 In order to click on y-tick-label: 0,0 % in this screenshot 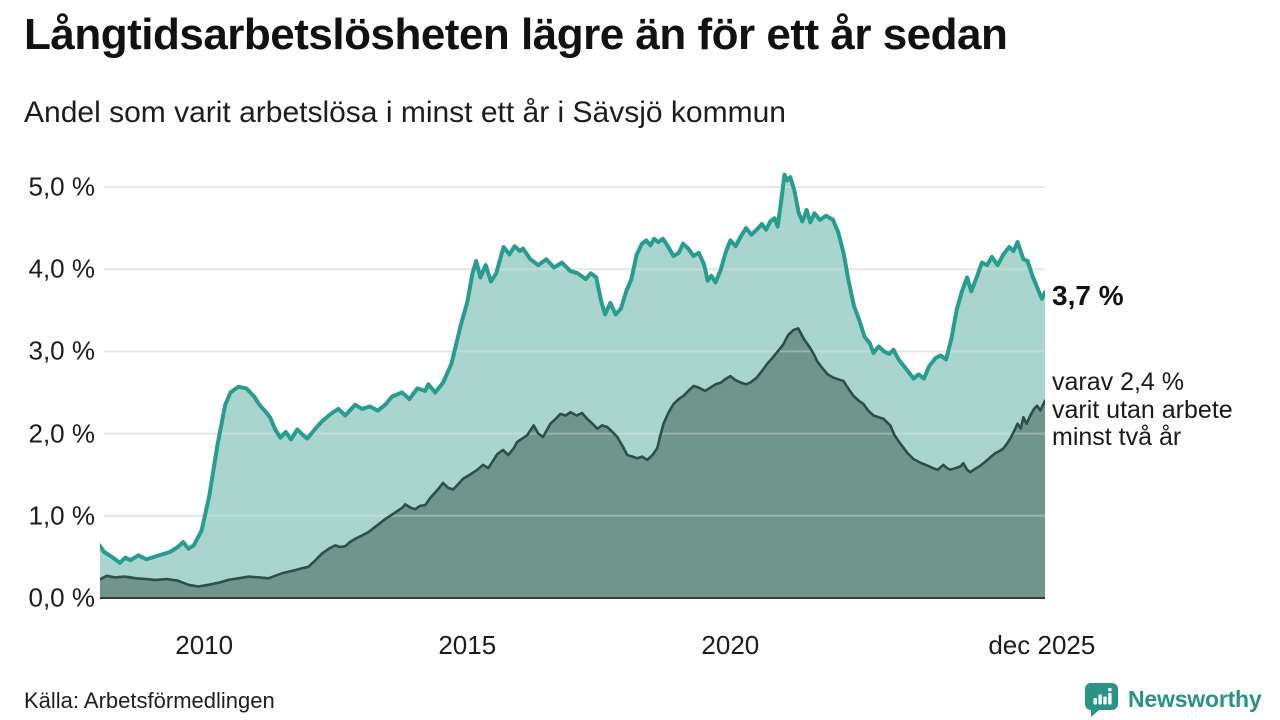, I will do `click(62, 597)`.